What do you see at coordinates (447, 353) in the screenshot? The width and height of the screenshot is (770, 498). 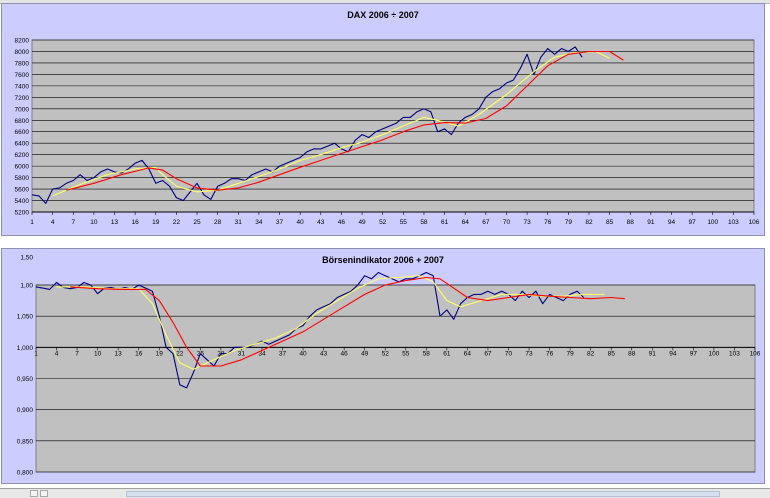 I see `x-tick-label: 61` at bounding box center [447, 353].